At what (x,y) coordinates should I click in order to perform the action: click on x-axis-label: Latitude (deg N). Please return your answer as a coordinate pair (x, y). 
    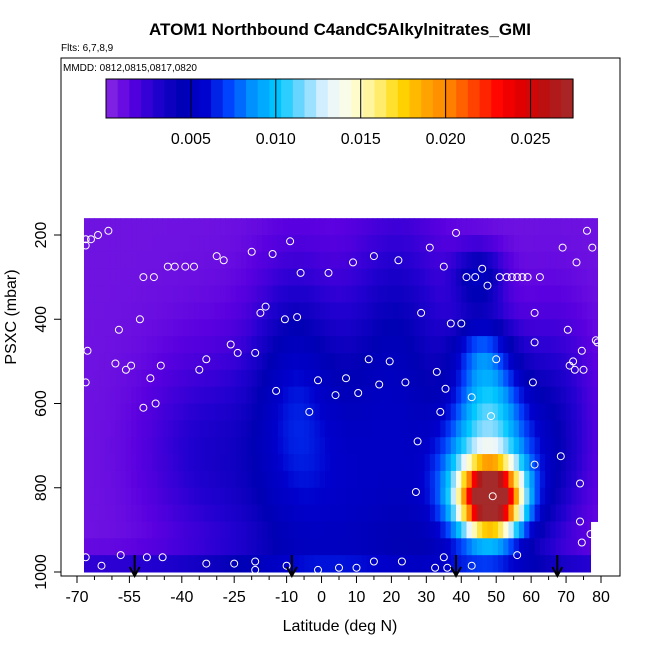
    Looking at the image, I should click on (340, 626).